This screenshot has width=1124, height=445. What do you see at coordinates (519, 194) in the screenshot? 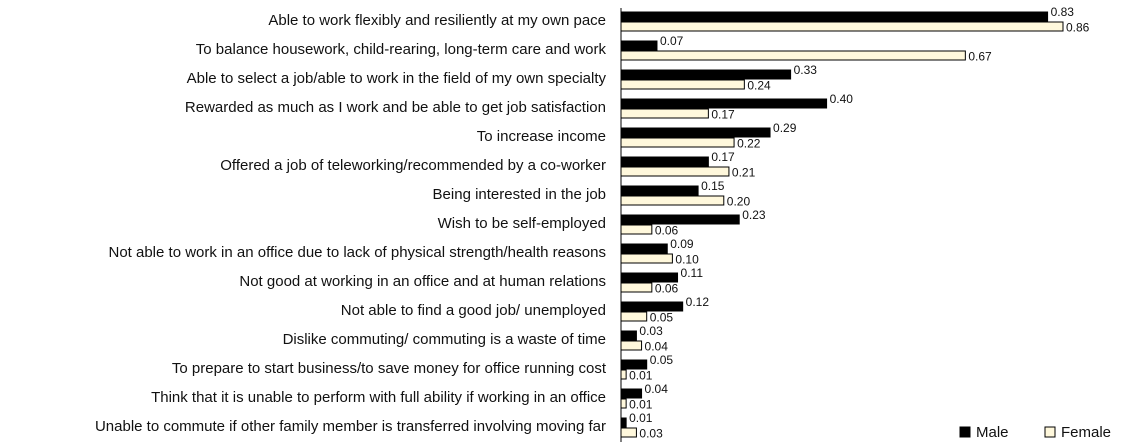
I see `category-label: Being interested in the job` at bounding box center [519, 194].